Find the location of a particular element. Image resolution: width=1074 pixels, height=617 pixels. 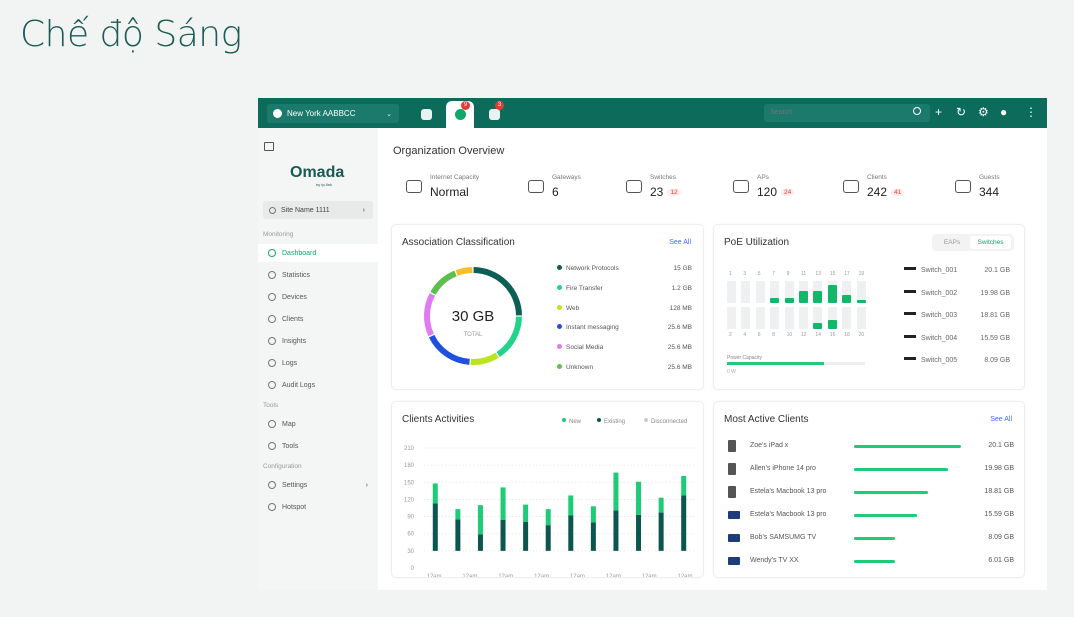

sidebar-item-map: Map is located at coordinates (318, 424).